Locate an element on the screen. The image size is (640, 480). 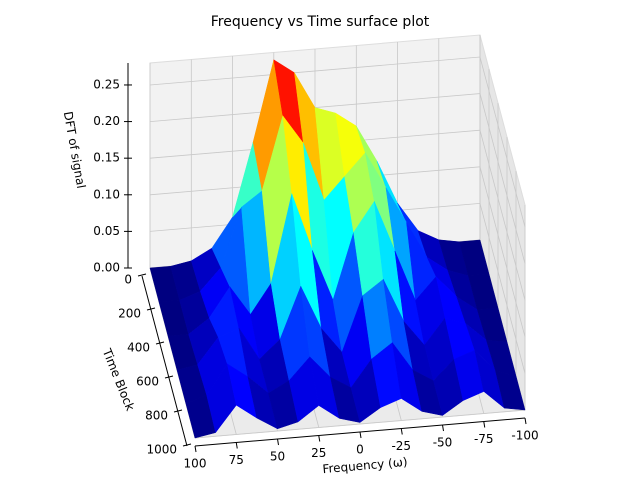
x-tick-label: 25 is located at coordinates (318, 453).